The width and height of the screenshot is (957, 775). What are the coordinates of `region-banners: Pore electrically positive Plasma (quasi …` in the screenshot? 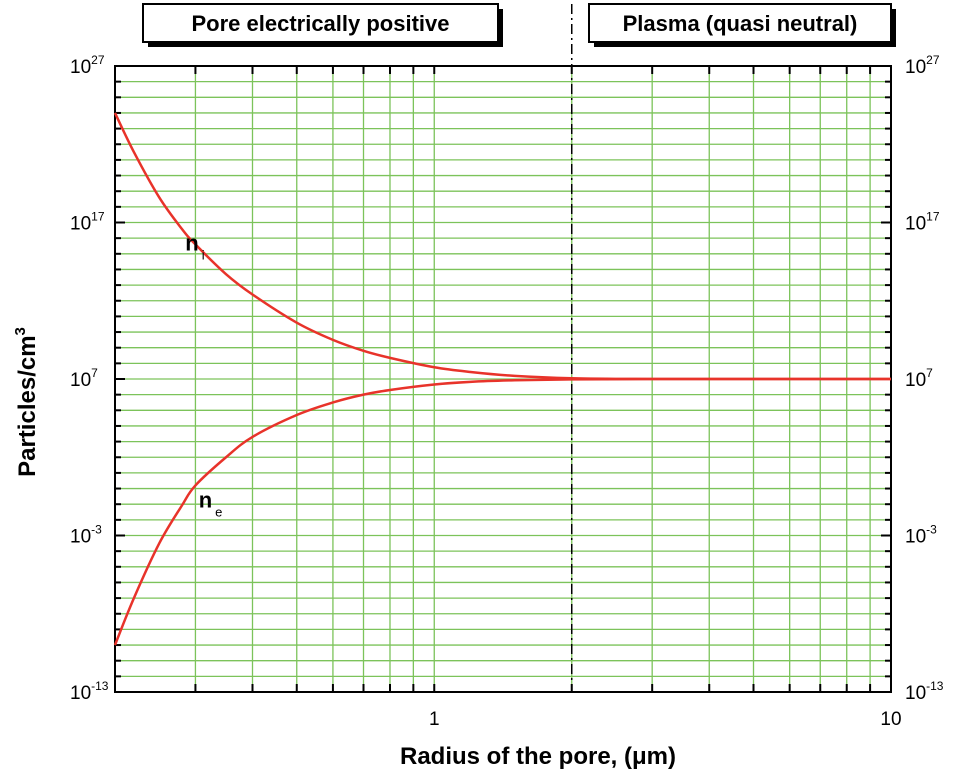 It's located at (519, 25).